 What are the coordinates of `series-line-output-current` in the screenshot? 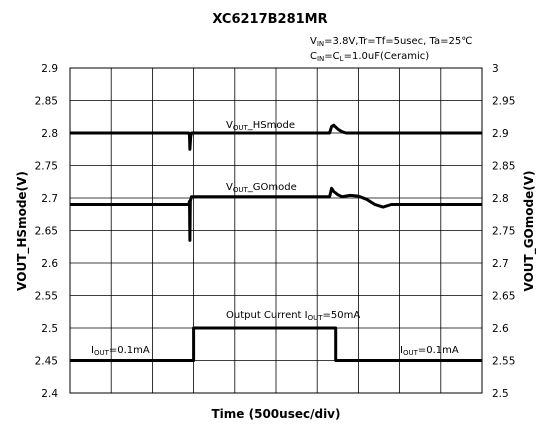 It's located at (276, 344).